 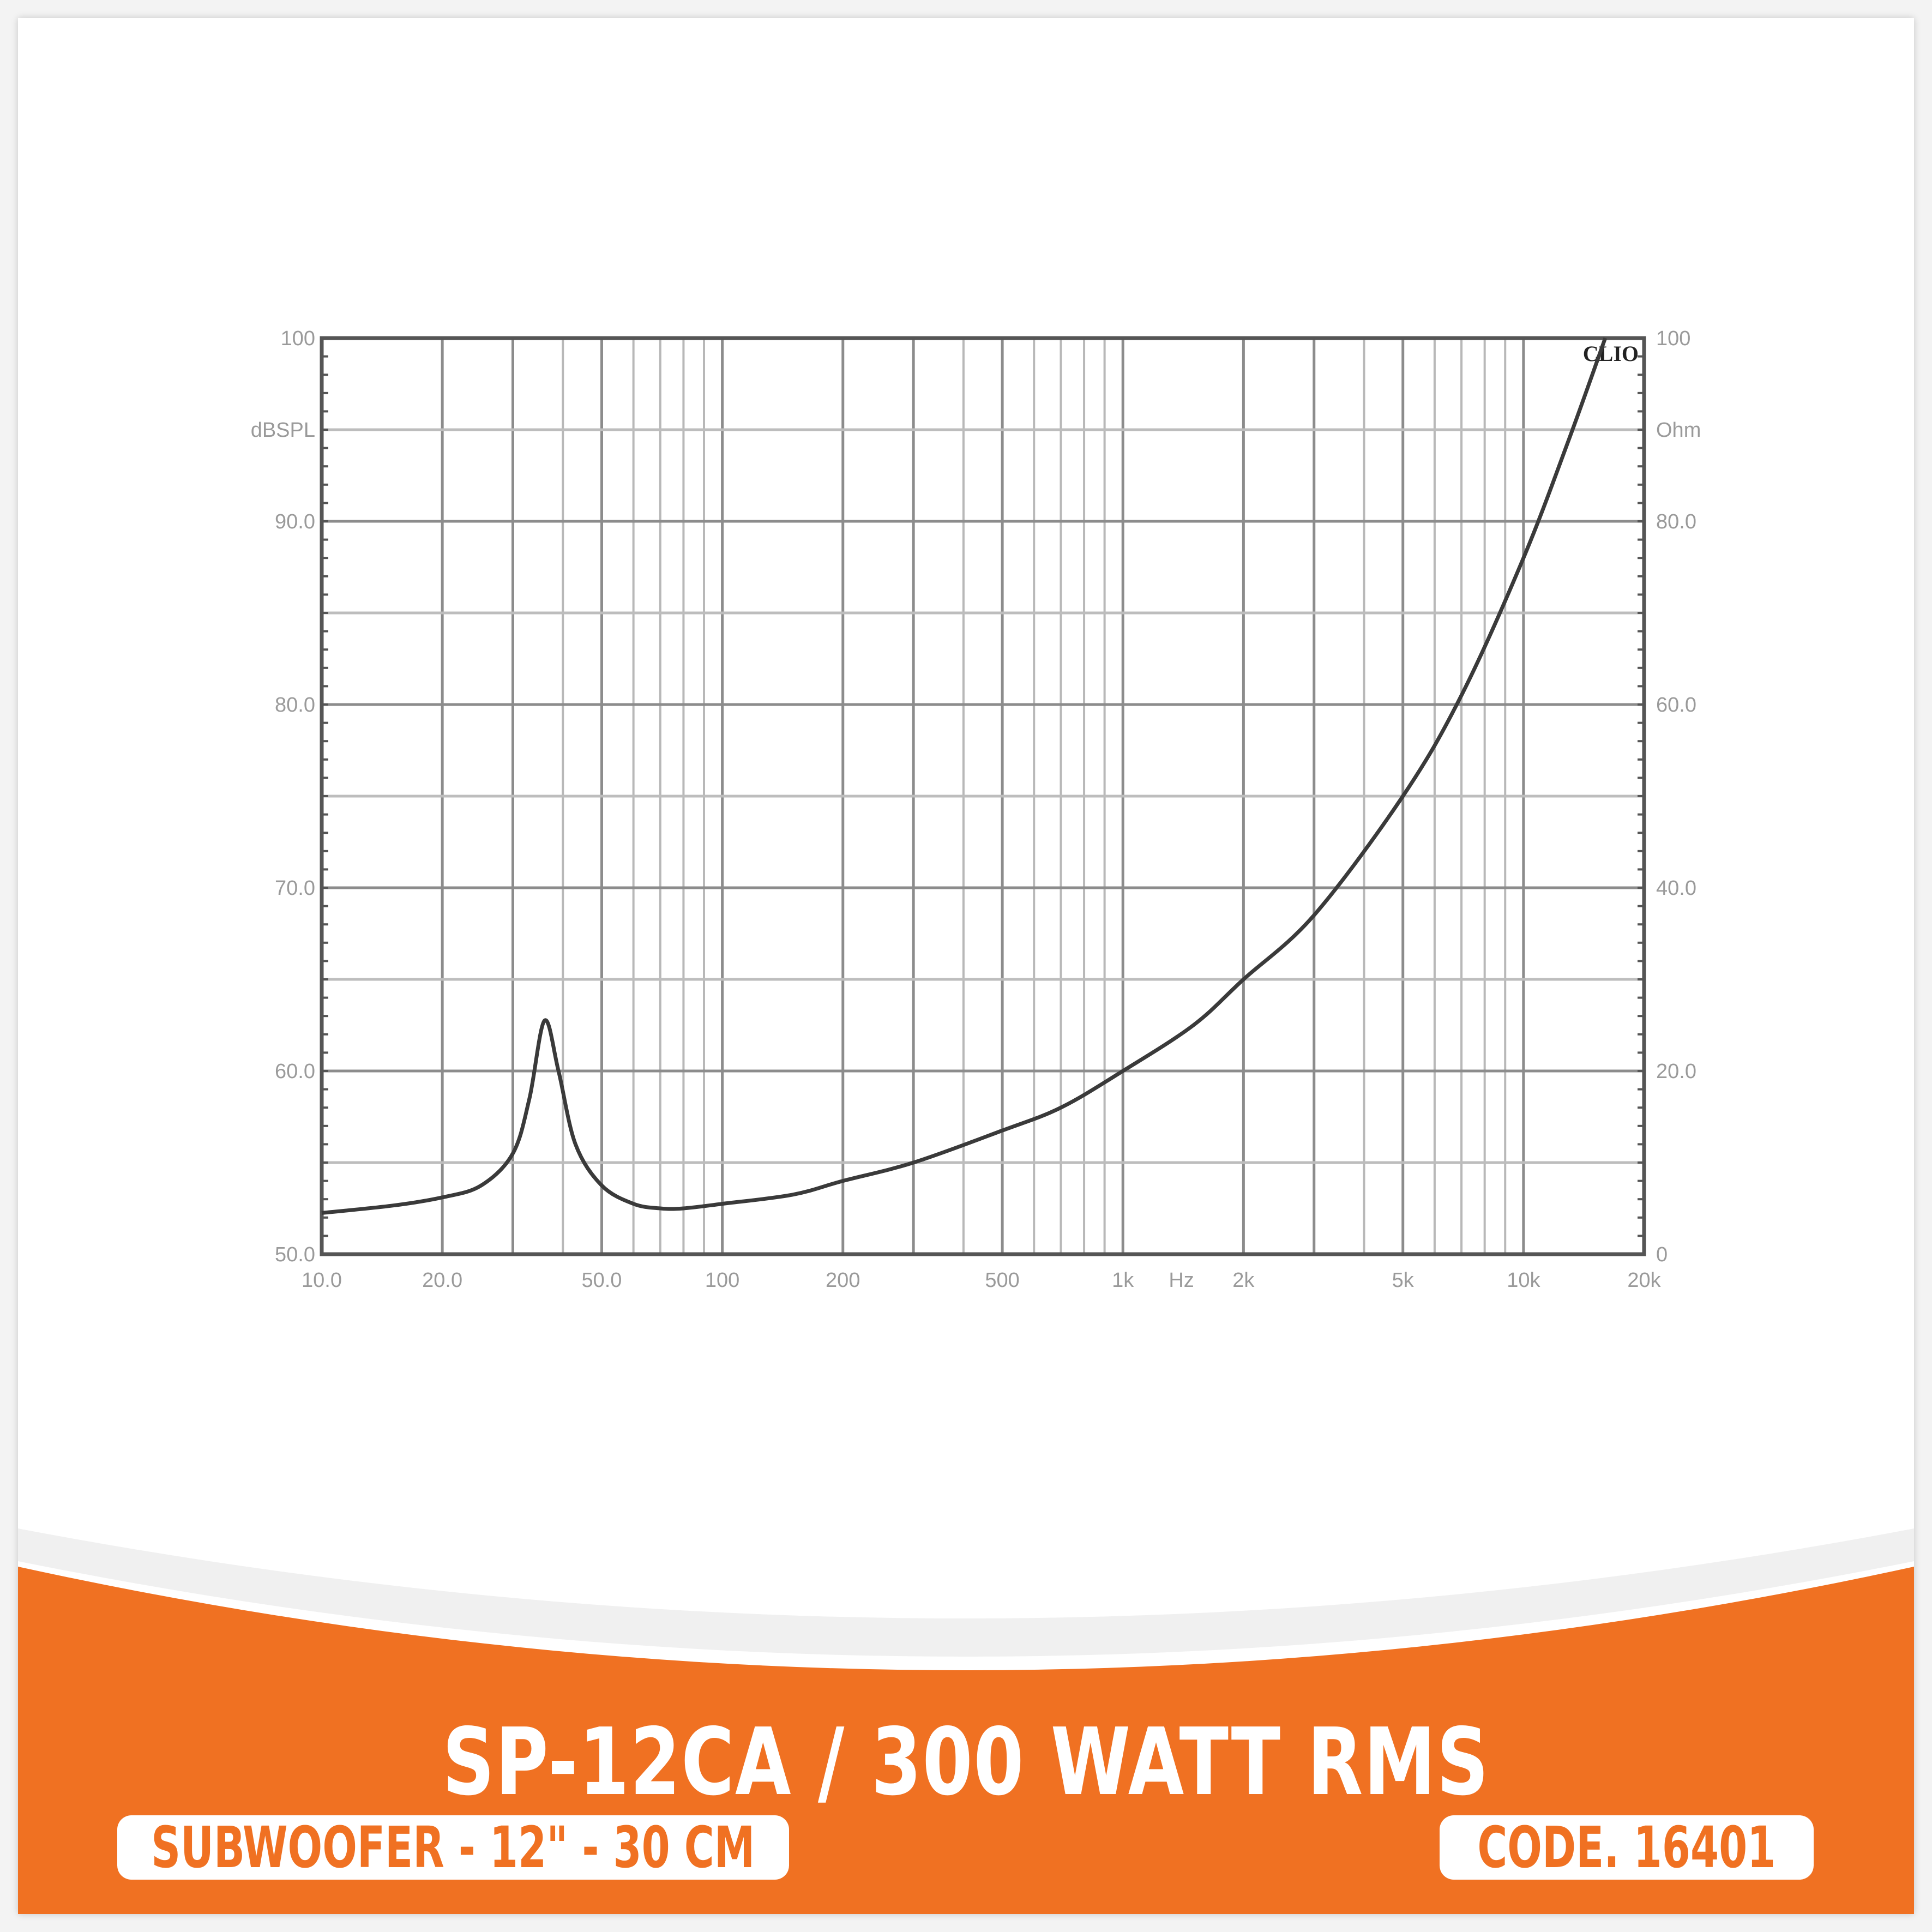 I want to click on x-axis-label: 20.0, so click(x=442, y=1280).